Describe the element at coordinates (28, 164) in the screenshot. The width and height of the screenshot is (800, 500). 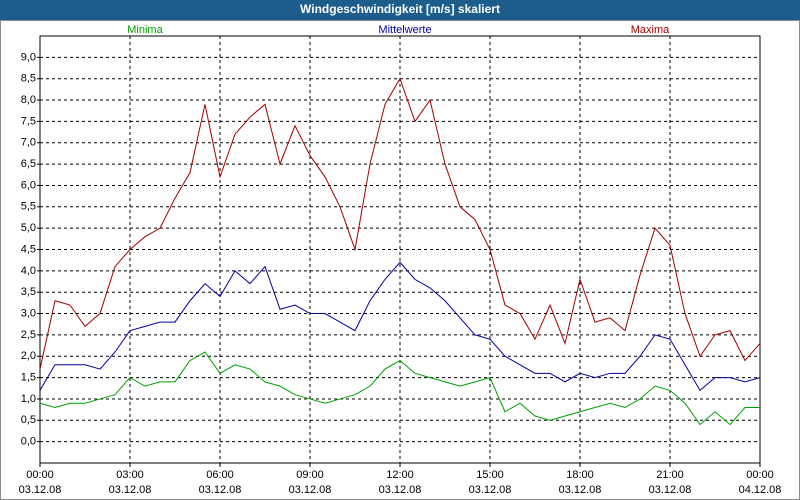
I see `y-tick-label: 6,5` at that location.